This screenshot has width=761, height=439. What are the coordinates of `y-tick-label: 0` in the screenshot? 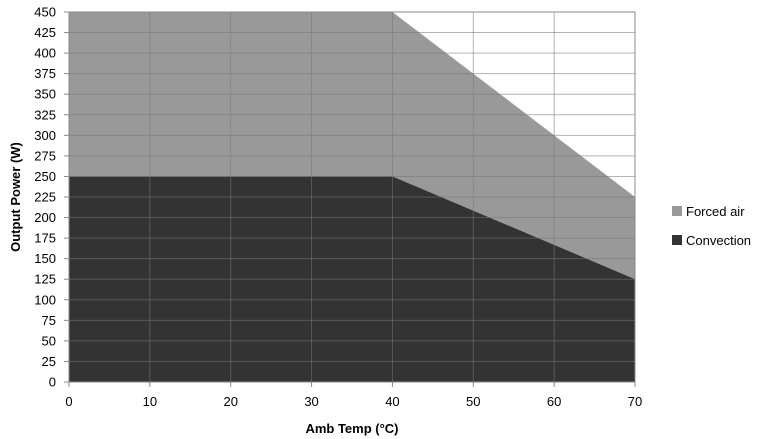 It's located at (52, 382).